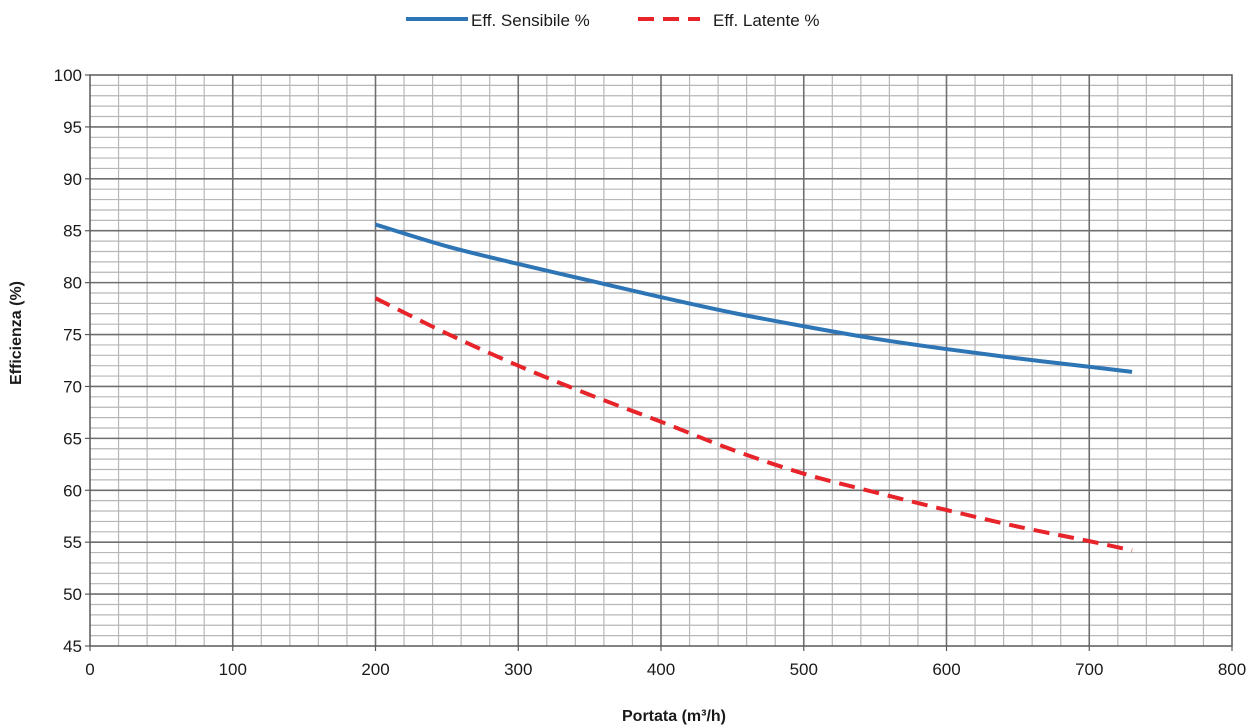 Image resolution: width=1258 pixels, height=728 pixels. Describe the element at coordinates (89, 669) in the screenshot. I see `x-tick-label: 0` at that location.